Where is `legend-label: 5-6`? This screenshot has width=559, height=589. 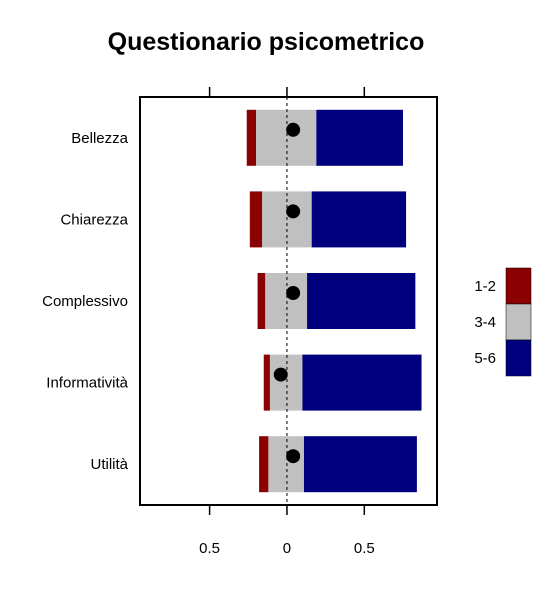
legend-label: 5-6 is located at coordinates (485, 358).